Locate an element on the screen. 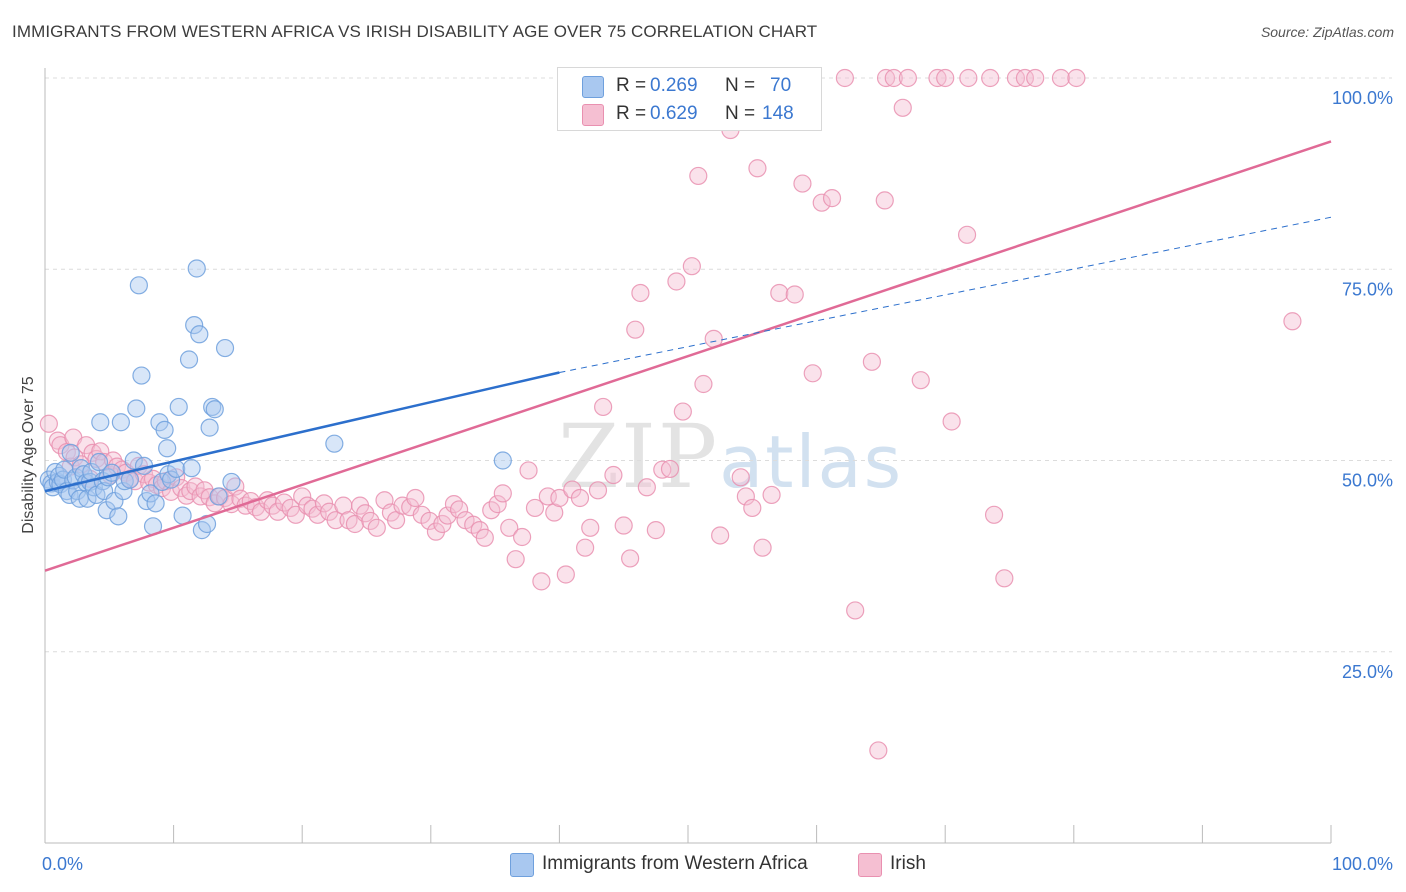  legend-label-western-africa: Immigrants from Western Africa is located at coordinates (675, 863).